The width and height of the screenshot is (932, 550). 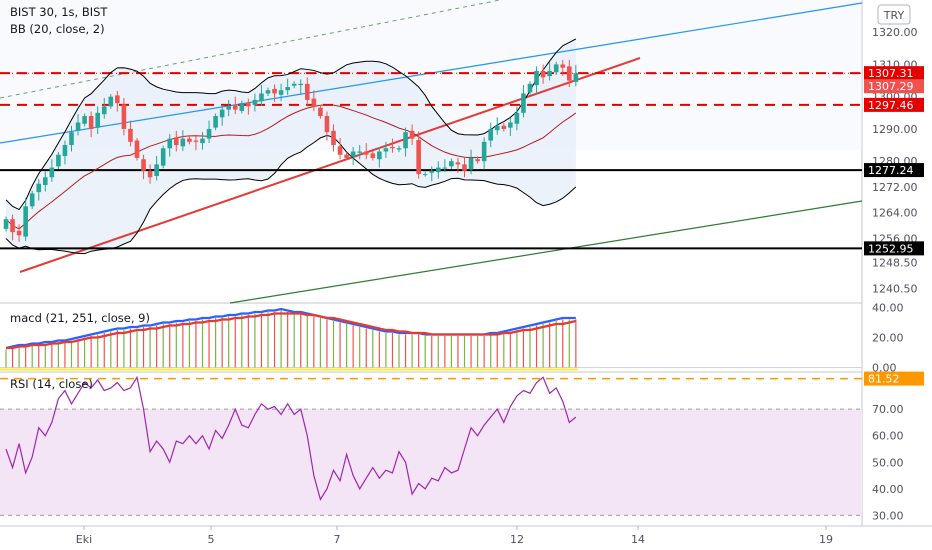 I want to click on channel-lower-line, so click(x=546, y=252).